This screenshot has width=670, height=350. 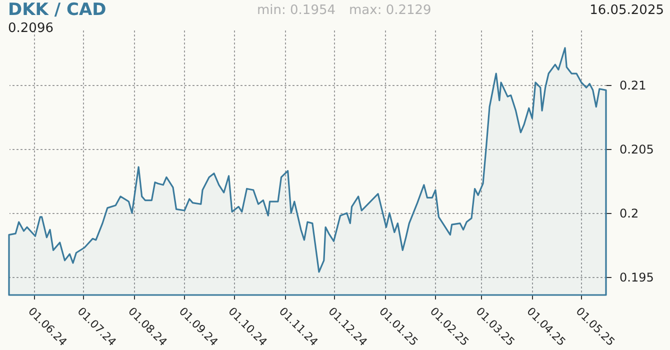 What do you see at coordinates (627, 10) in the screenshot?
I see `text: 16.05.2025` at bounding box center [627, 10].